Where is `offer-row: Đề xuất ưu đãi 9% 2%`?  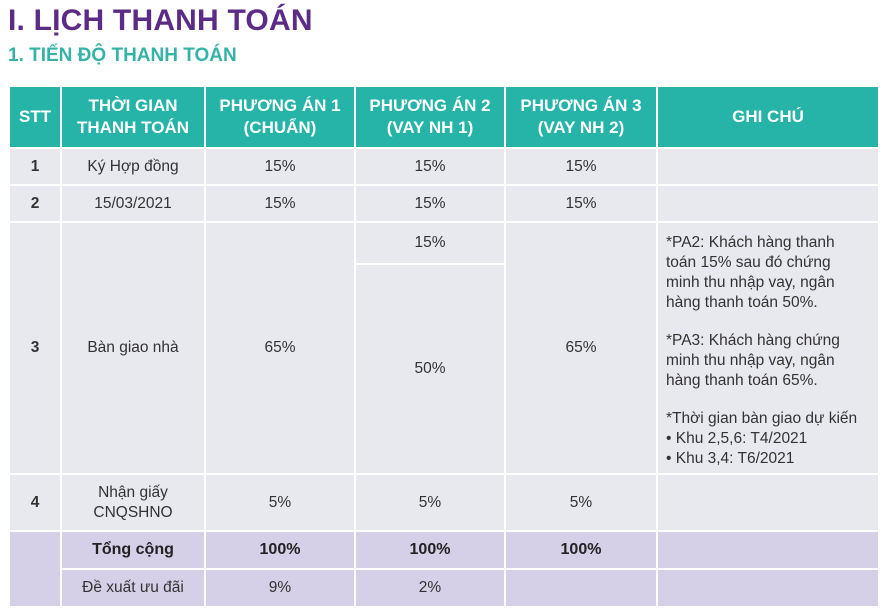
offer-row: Đề xuất ưu đãi 9% 2% is located at coordinates (444, 588).